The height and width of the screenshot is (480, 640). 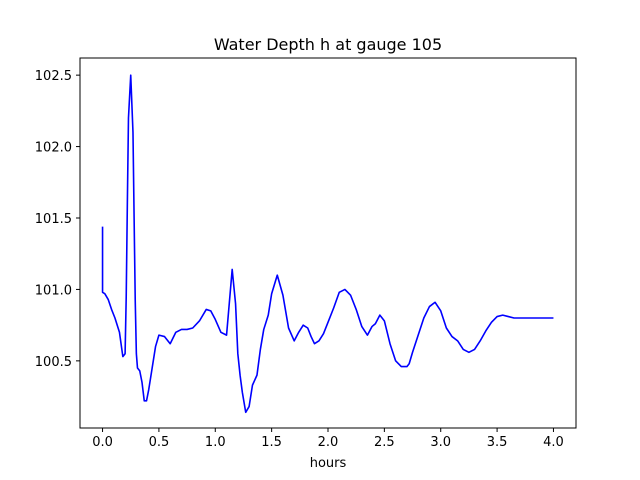 What do you see at coordinates (328, 442) in the screenshot?
I see `x-tick-label: 2.0` at bounding box center [328, 442].